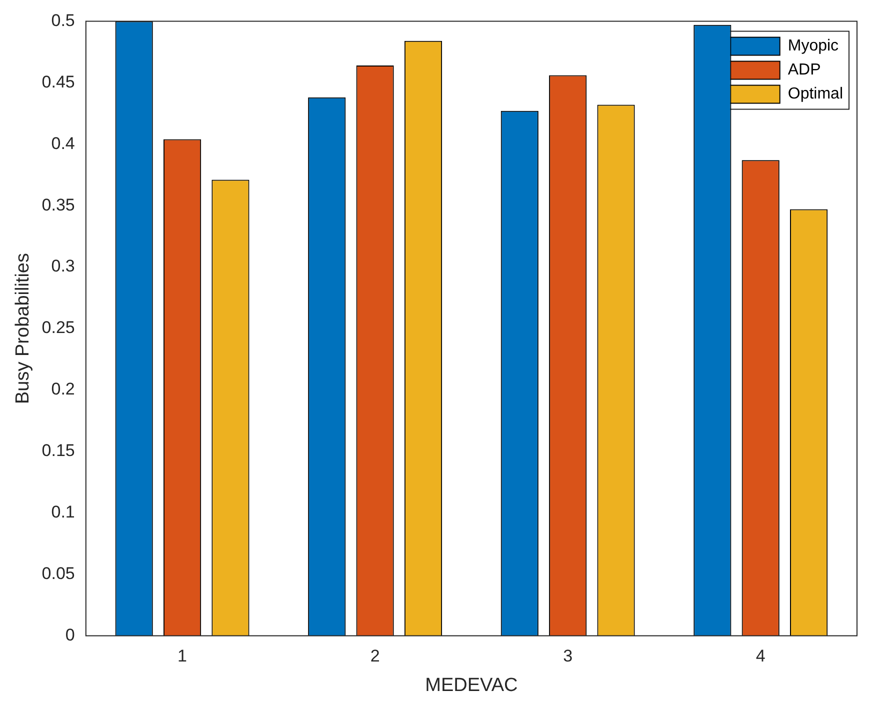 The image size is (873, 709). I want to click on x-axis-title: MEDEVAC, so click(471, 685).